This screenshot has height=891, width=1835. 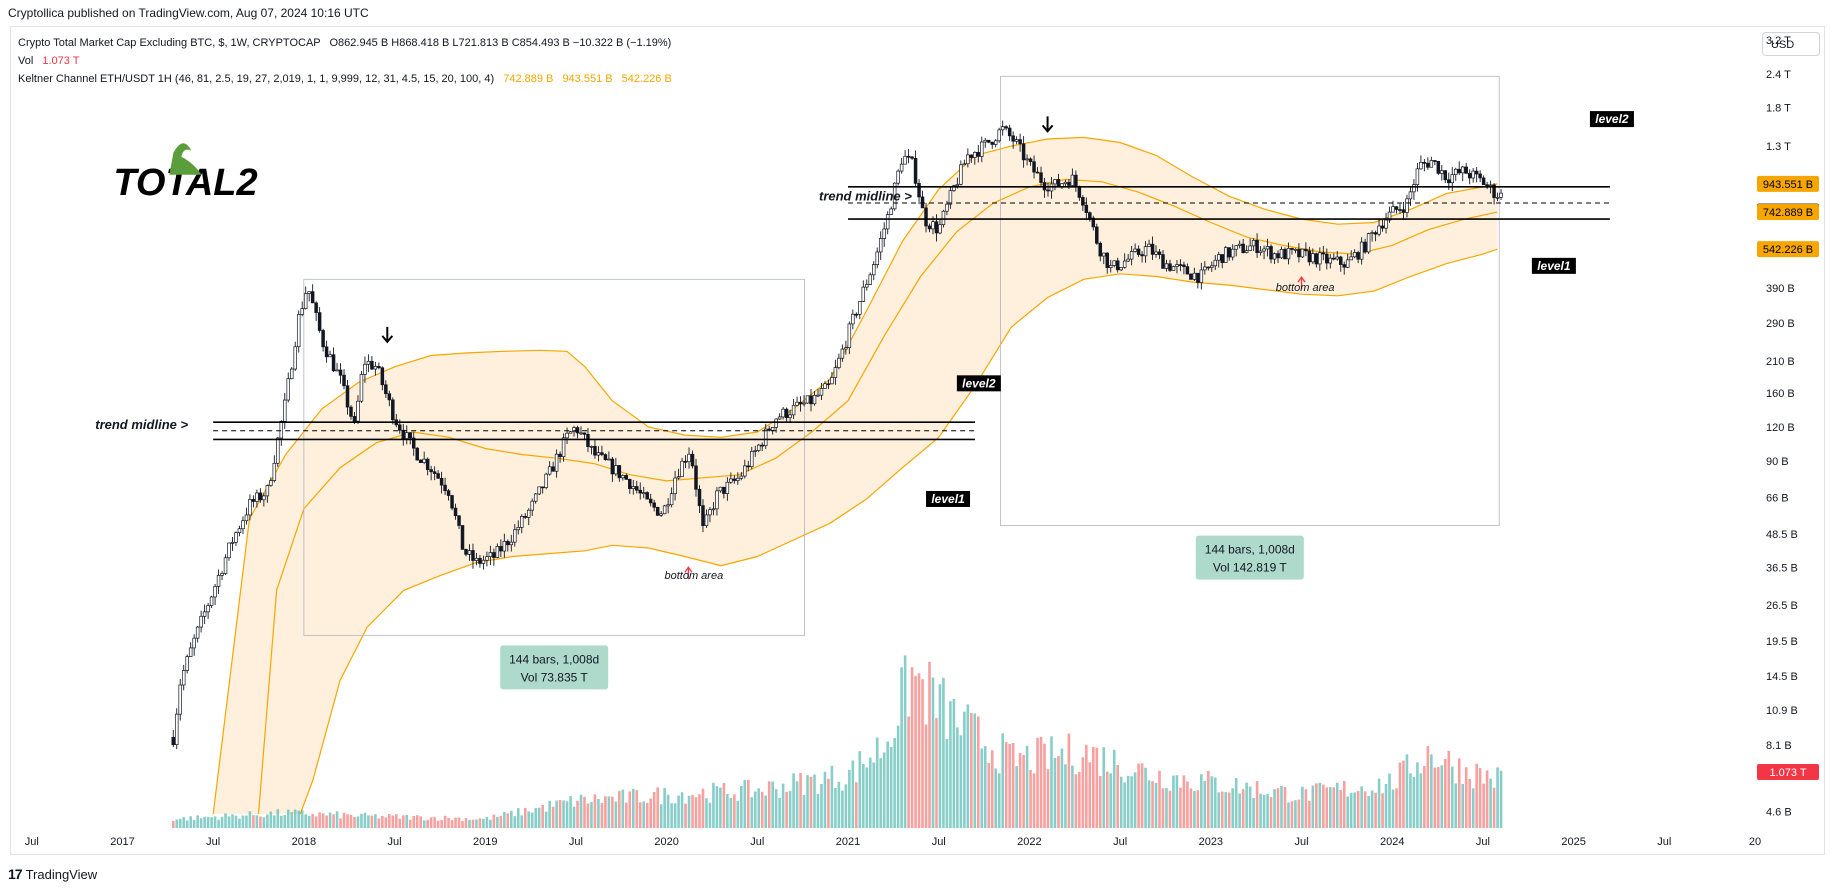 I want to click on volume-legend-row: Vol 1.073 T, so click(x=345, y=61).